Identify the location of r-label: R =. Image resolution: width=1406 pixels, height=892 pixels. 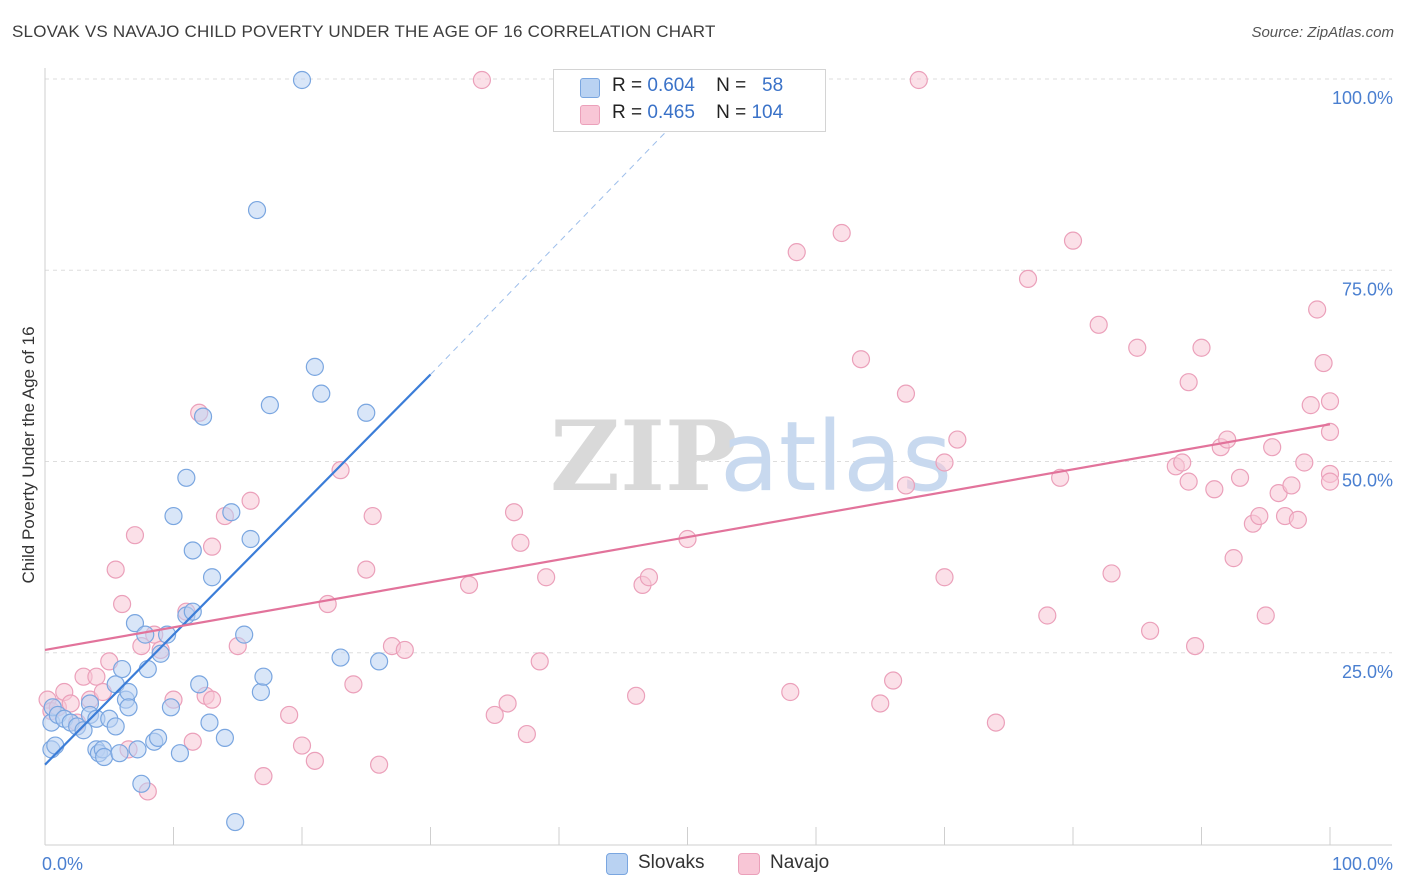
(627, 112).